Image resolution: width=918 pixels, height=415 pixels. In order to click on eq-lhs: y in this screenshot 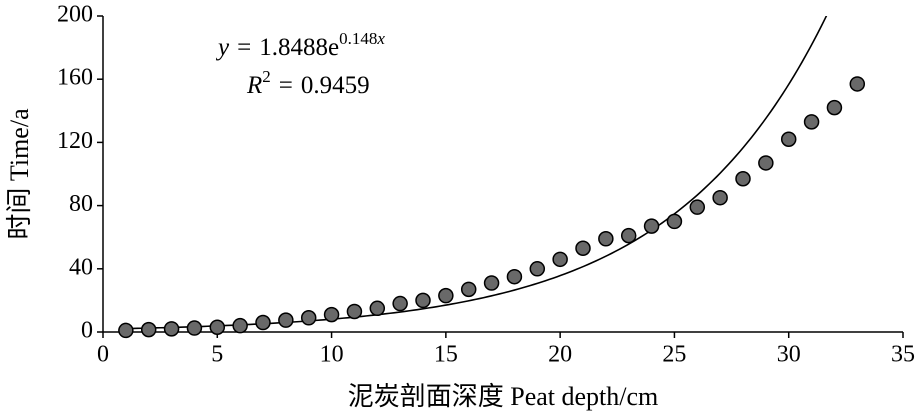, I will do `click(222, 47)`.